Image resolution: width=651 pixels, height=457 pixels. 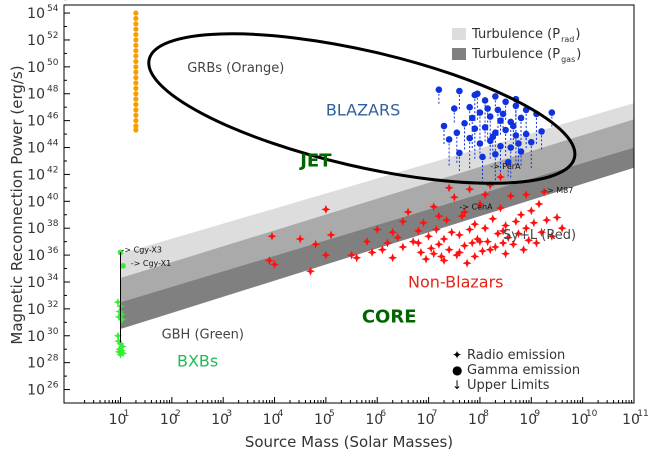 What do you see at coordinates (455, 281) in the screenshot?
I see `region-label: Non-Blazars` at bounding box center [455, 281].